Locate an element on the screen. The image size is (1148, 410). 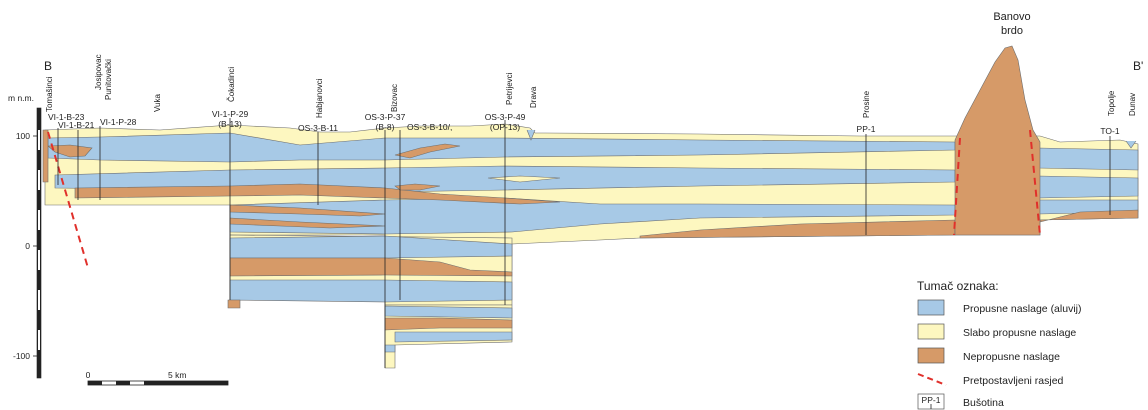
place-drava: Drava is located at coordinates (533, 97).